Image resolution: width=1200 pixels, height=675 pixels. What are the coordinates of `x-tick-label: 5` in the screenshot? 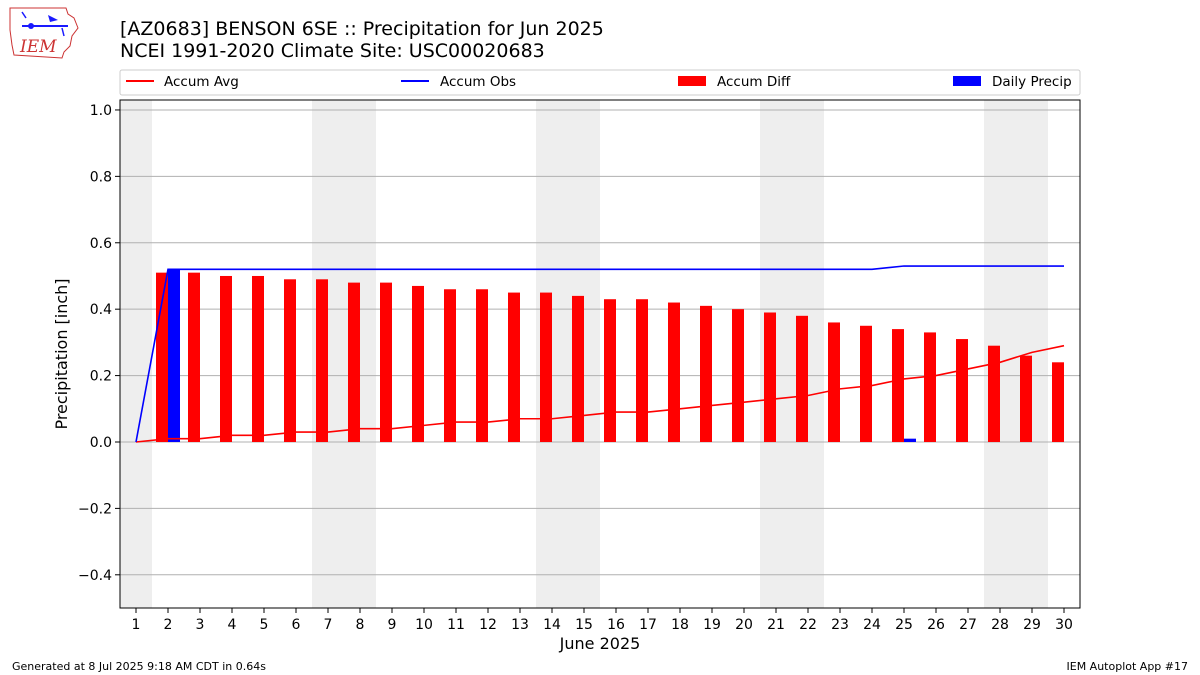 It's located at (264, 625).